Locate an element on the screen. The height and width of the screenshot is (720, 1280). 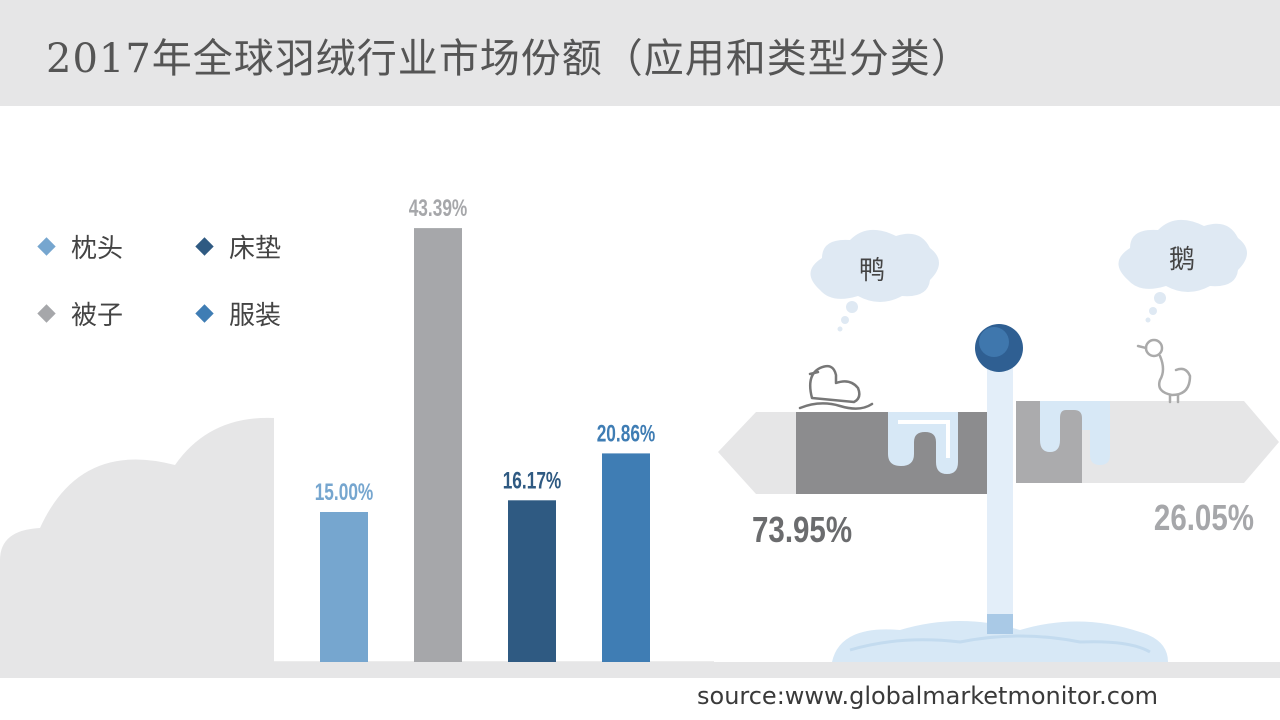
goose-icon is located at coordinates (1164, 371).